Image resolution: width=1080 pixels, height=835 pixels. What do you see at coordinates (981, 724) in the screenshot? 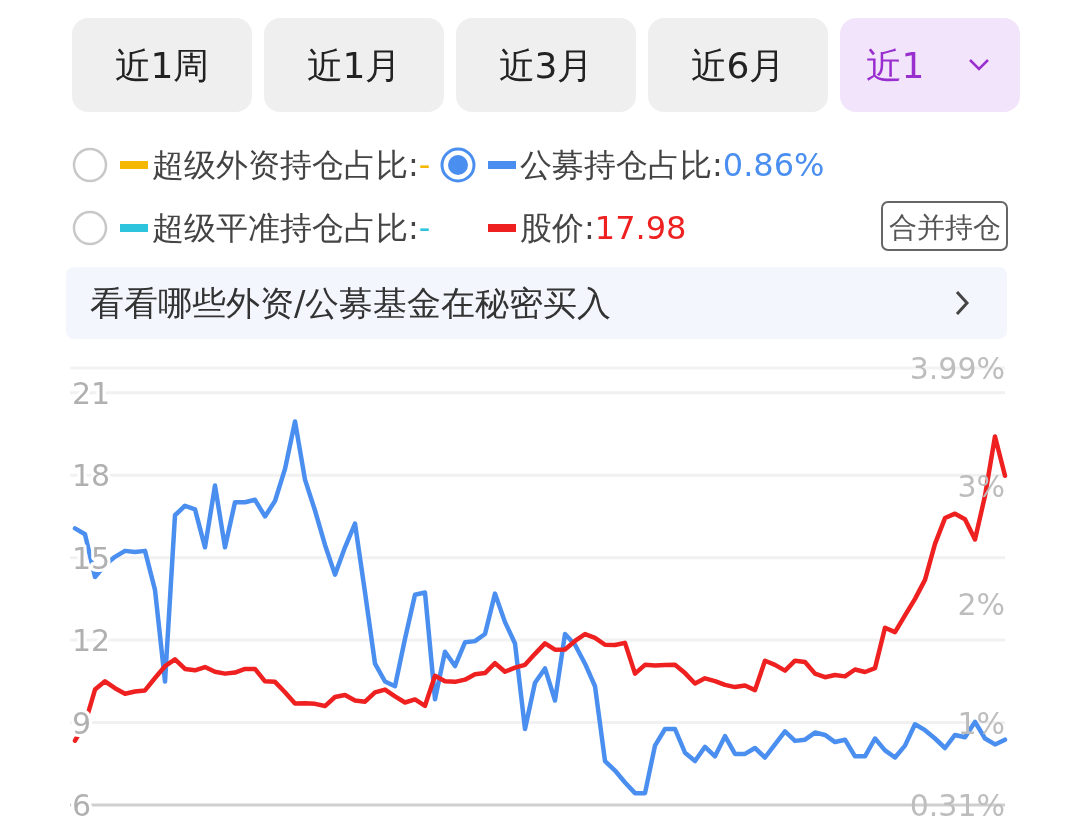
I see `y2-tick-label: 1%` at bounding box center [981, 724].